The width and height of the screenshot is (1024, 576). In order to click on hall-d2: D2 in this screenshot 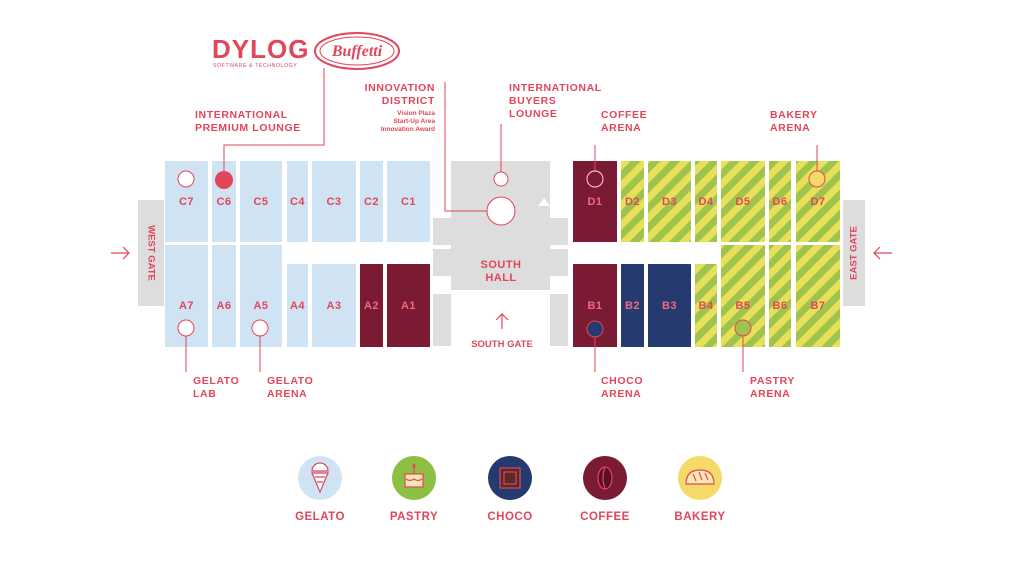, I will do `click(632, 201)`.